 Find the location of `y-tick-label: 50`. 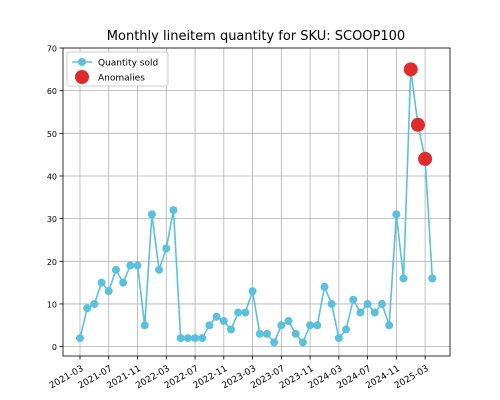

y-tick-label: 50 is located at coordinates (52, 134).